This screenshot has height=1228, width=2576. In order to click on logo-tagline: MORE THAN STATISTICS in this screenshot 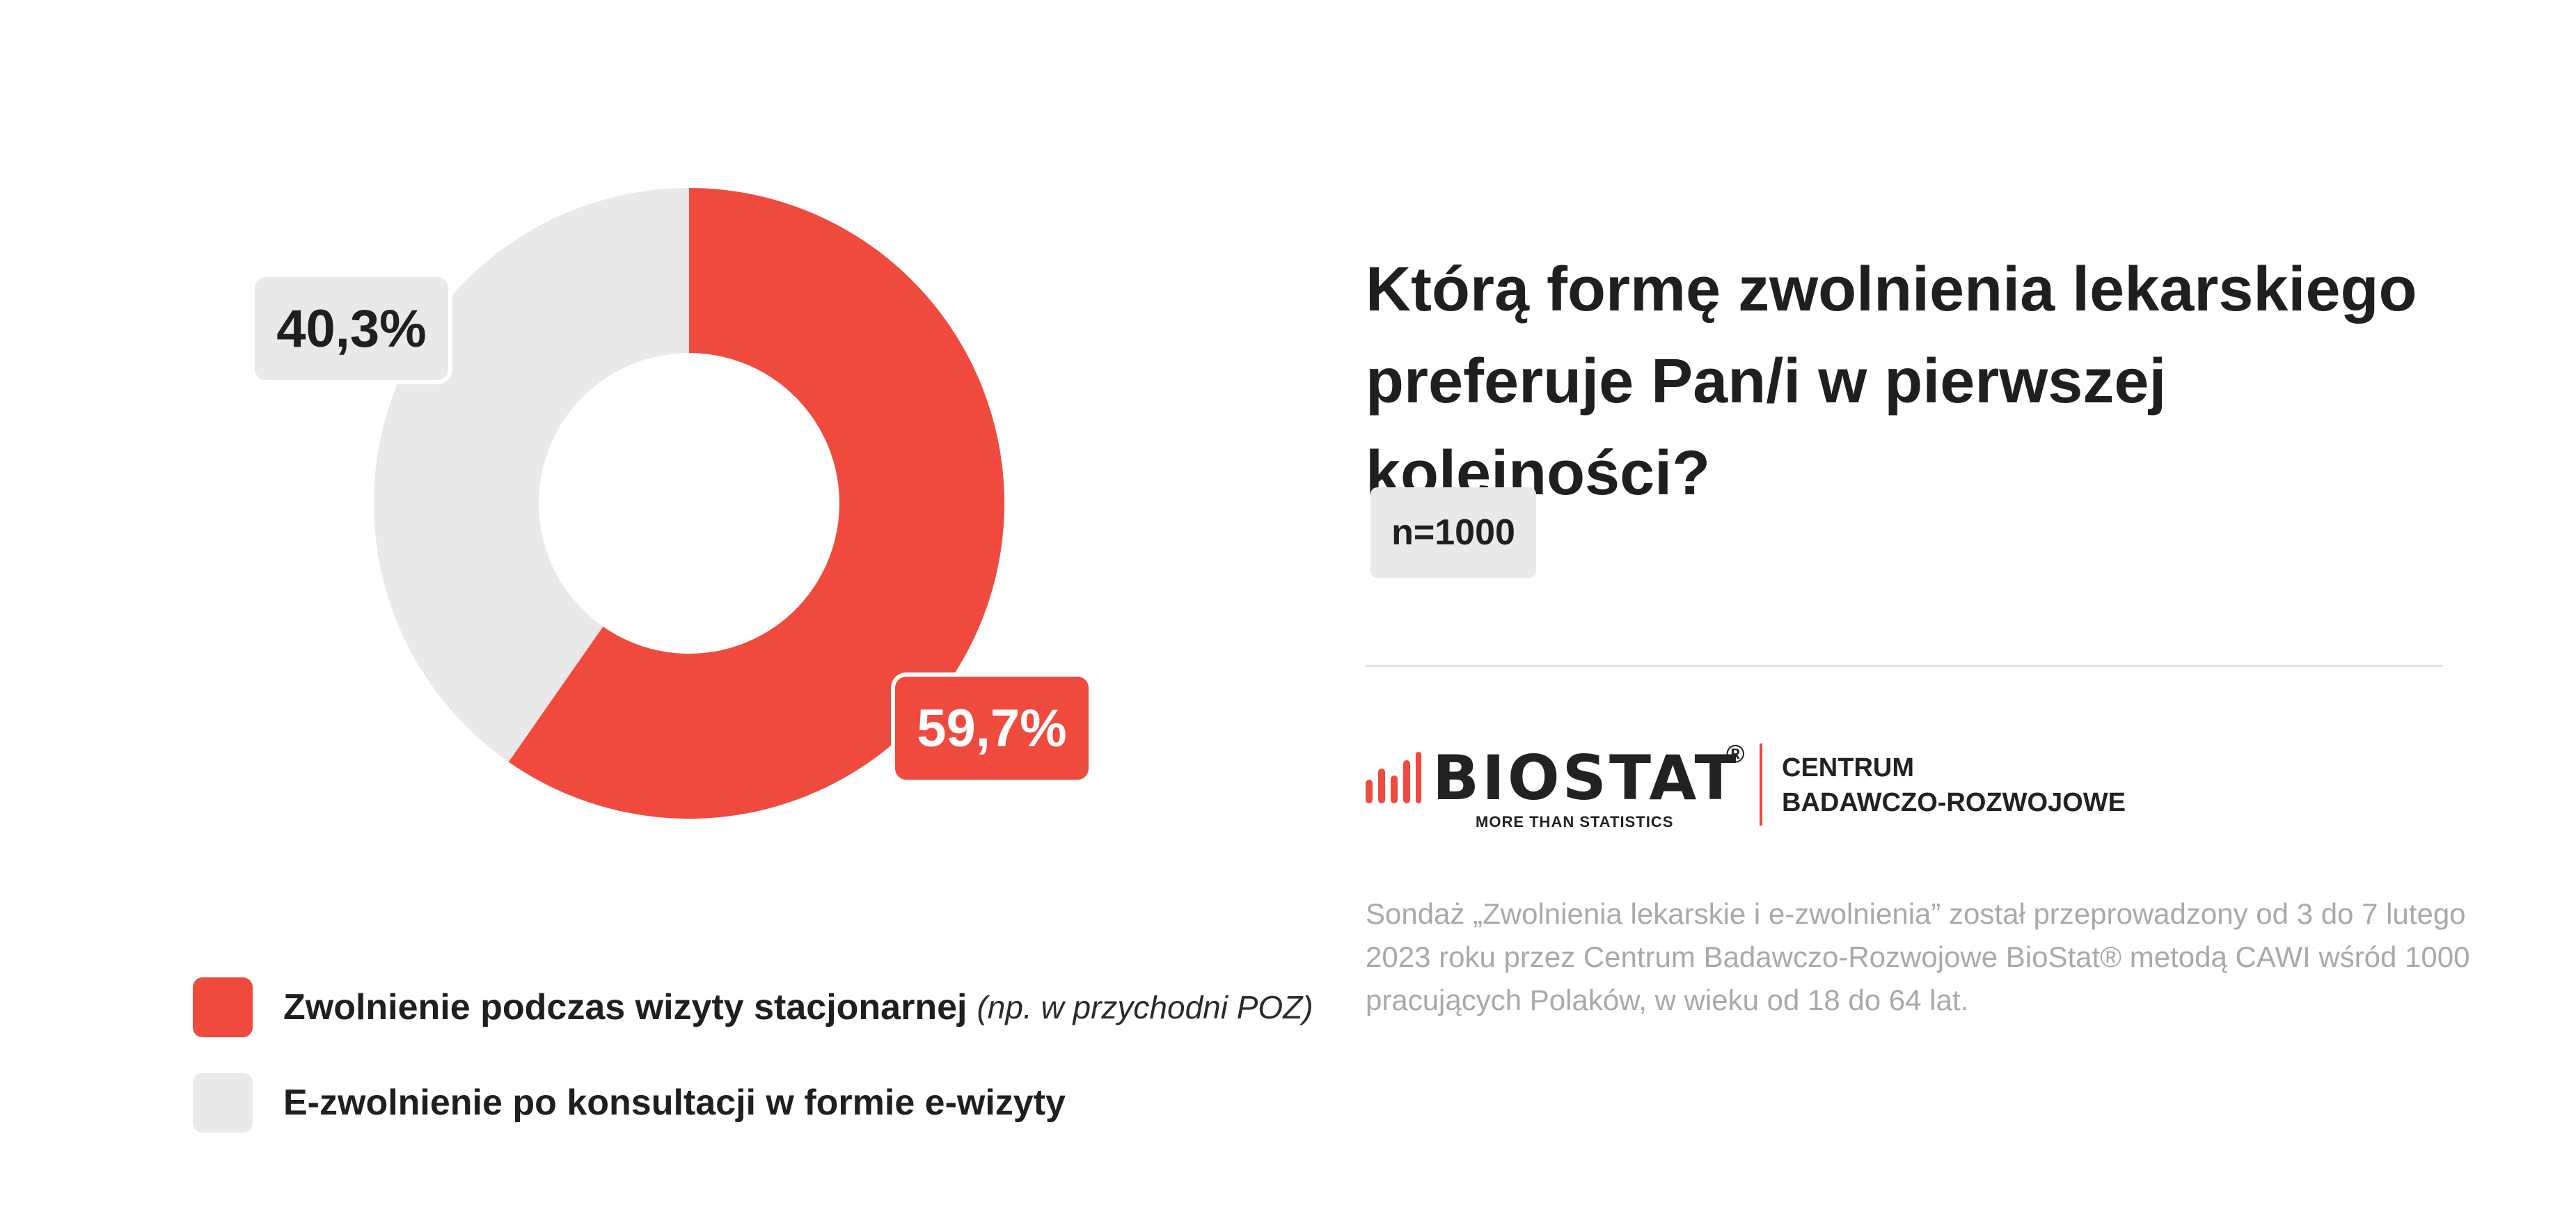, I will do `click(1575, 822)`.